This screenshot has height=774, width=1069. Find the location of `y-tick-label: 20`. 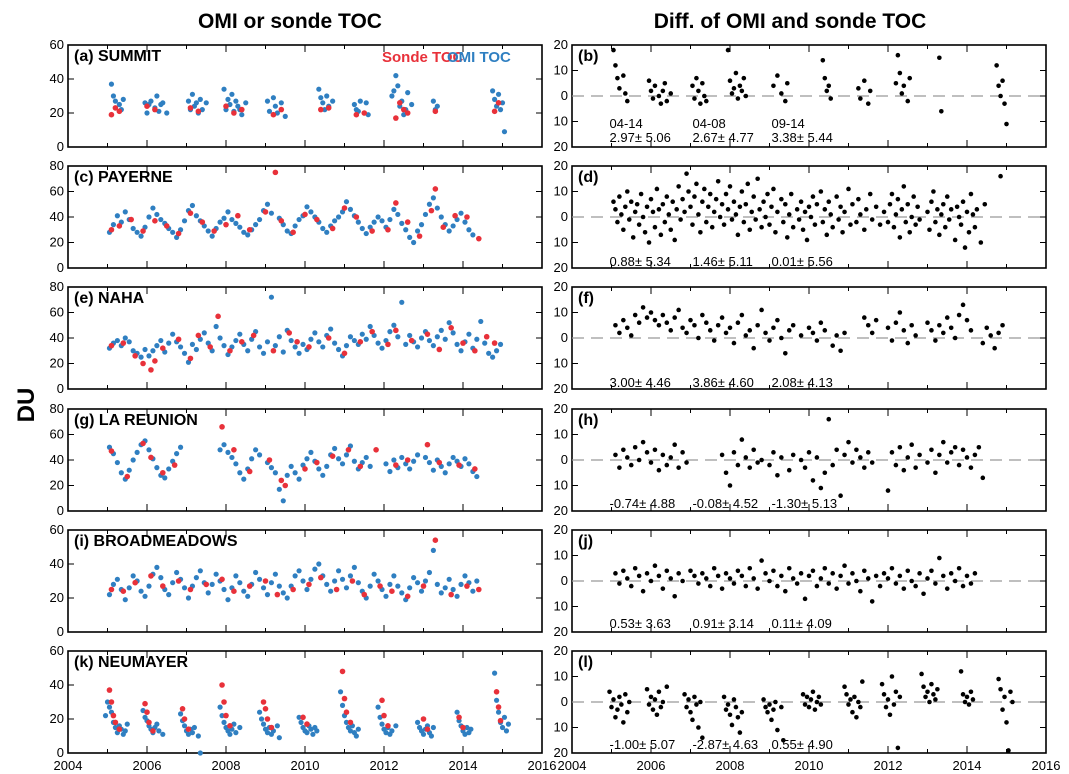

y-tick-label: 20 is located at coordinates (561, 286).